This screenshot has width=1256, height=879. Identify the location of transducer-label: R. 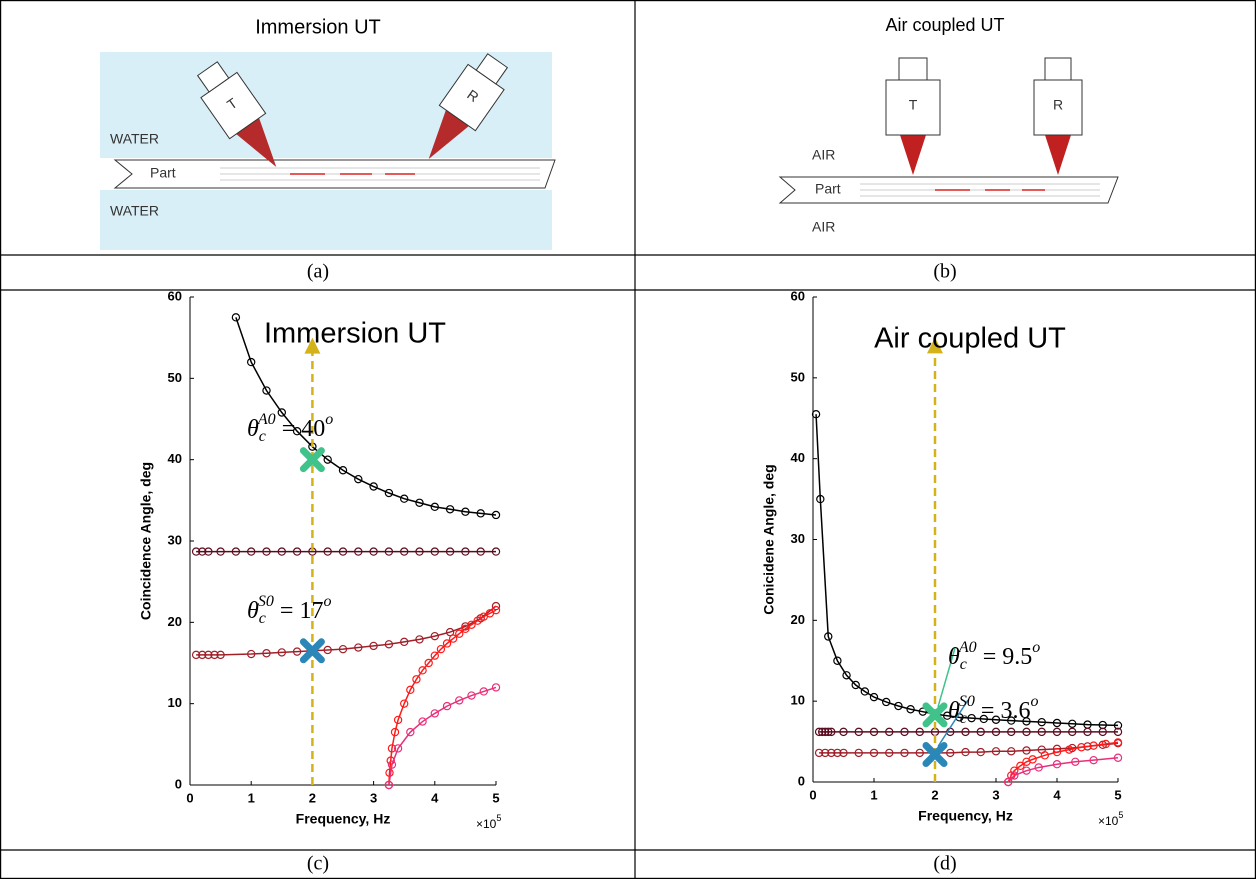
(1058, 105).